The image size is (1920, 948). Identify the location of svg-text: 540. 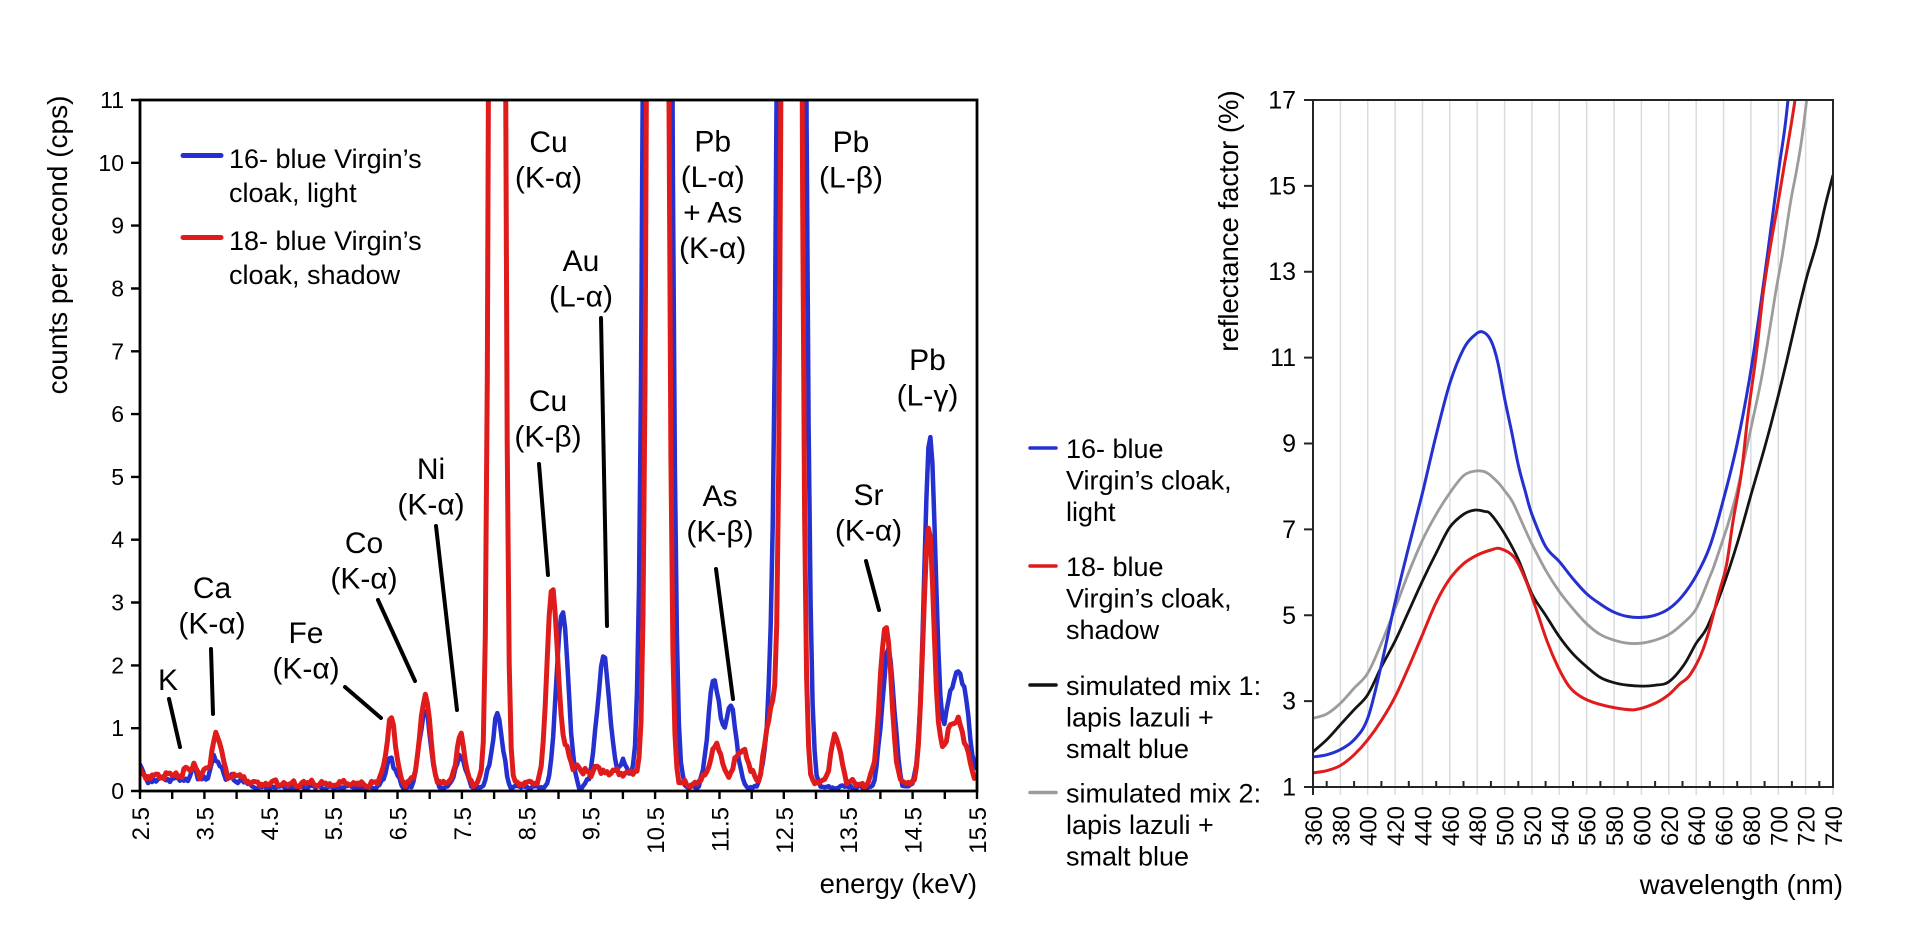
(1560, 826).